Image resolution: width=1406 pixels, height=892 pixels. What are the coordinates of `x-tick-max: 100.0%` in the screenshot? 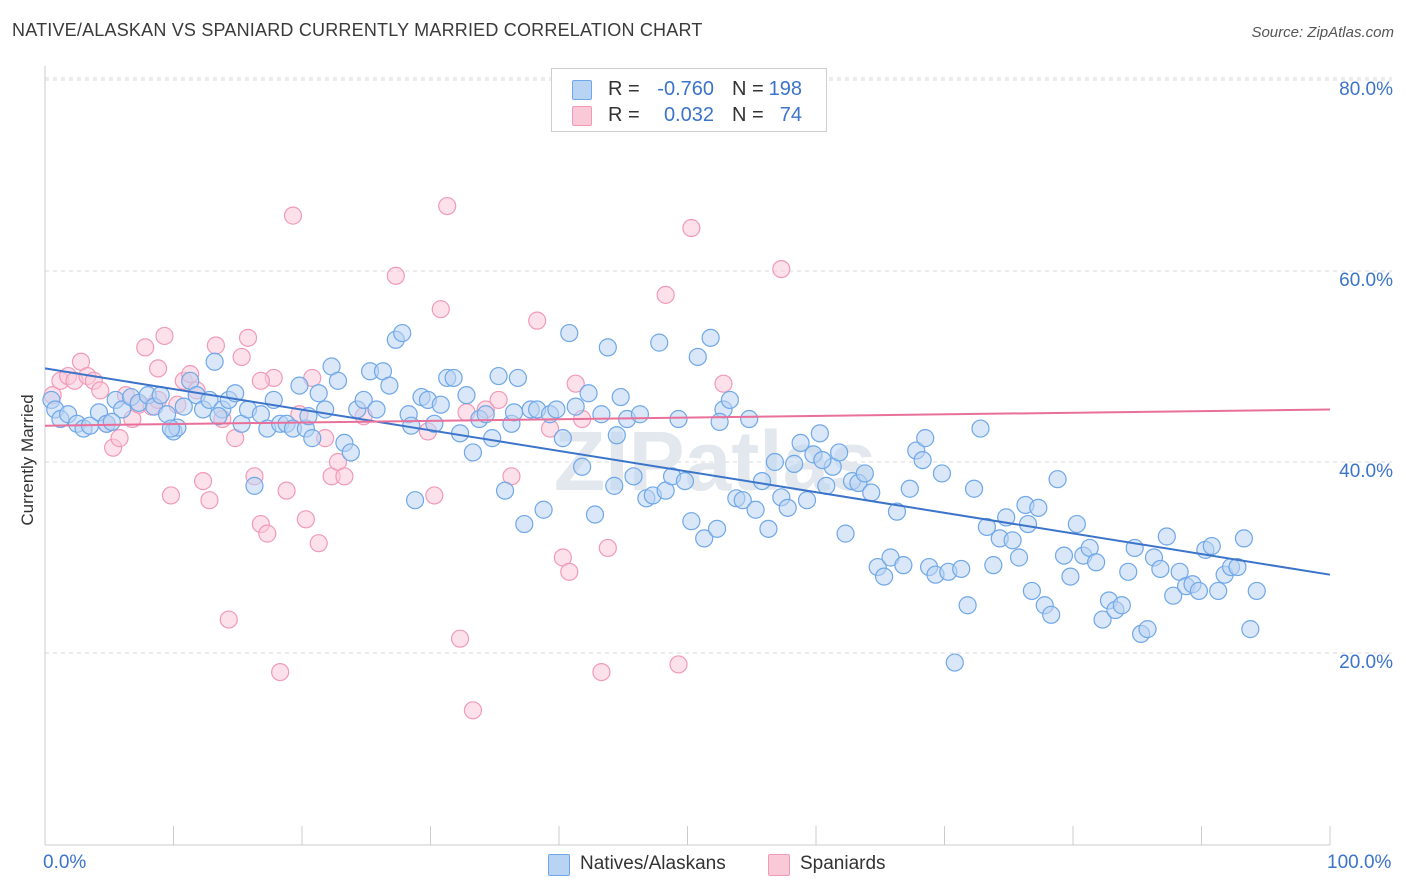 It's located at (1359, 862).